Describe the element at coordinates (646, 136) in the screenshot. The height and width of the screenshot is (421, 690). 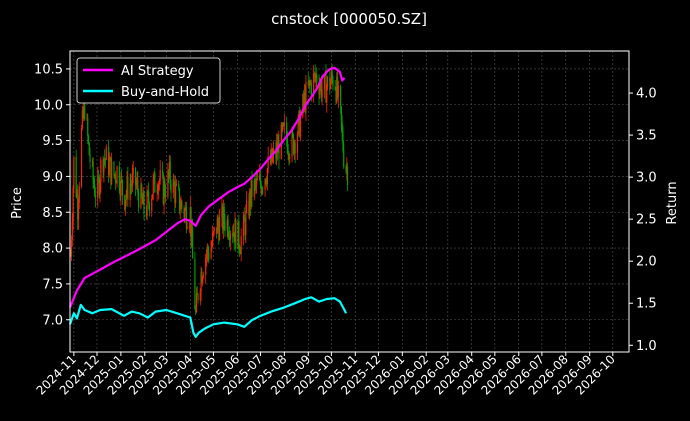
I see `y-tick-label-right: 3.5` at that location.